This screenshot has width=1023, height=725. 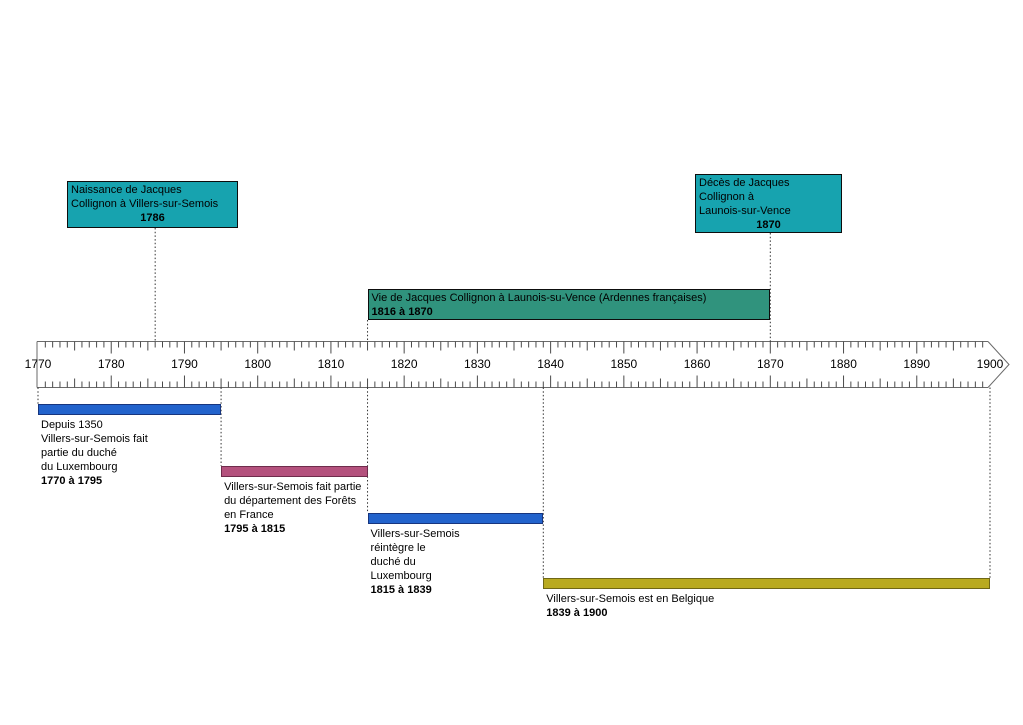 I want to click on life-period-range-label: 1816 à 1870, so click(x=402, y=312).